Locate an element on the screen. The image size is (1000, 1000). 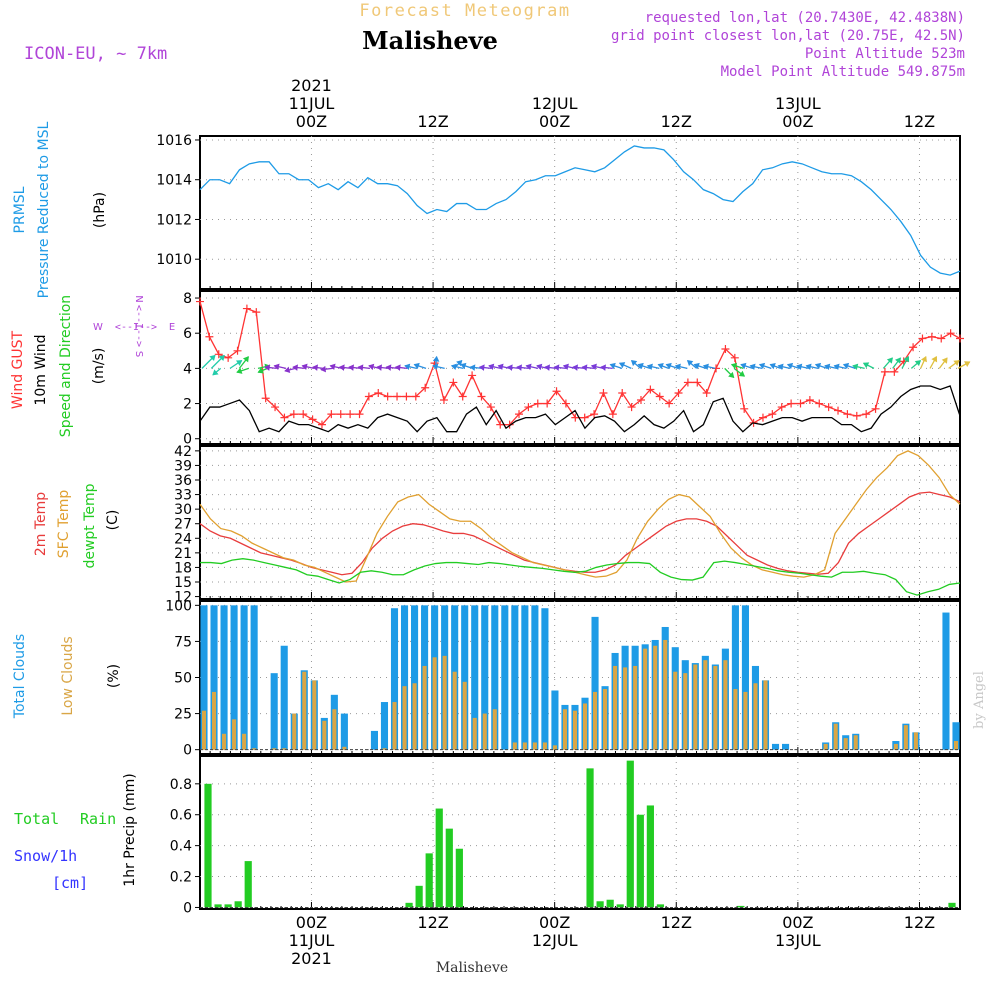
precip-axis-label: 1hr Precip (mm) is located at coordinates (130, 829).